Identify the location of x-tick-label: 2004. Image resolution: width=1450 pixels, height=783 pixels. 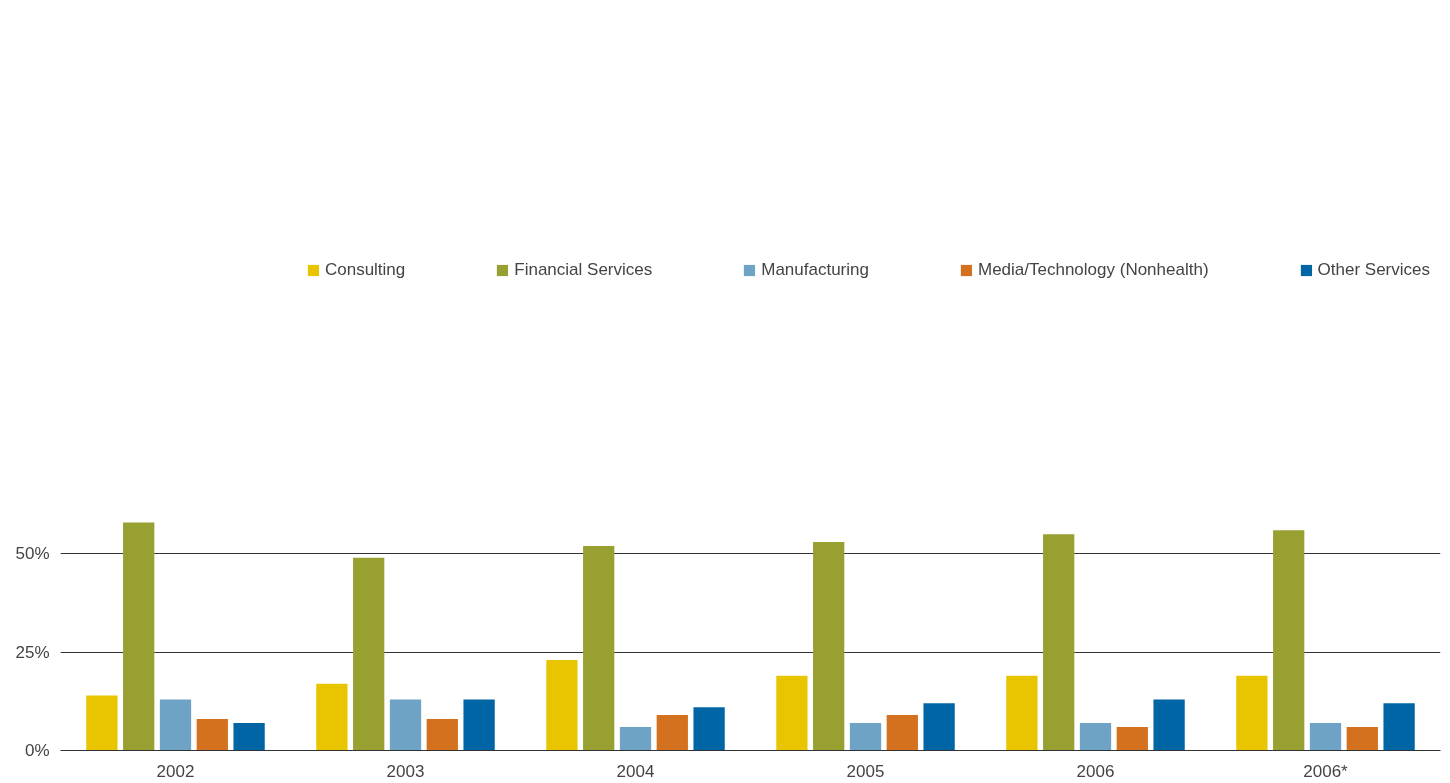
(635, 771).